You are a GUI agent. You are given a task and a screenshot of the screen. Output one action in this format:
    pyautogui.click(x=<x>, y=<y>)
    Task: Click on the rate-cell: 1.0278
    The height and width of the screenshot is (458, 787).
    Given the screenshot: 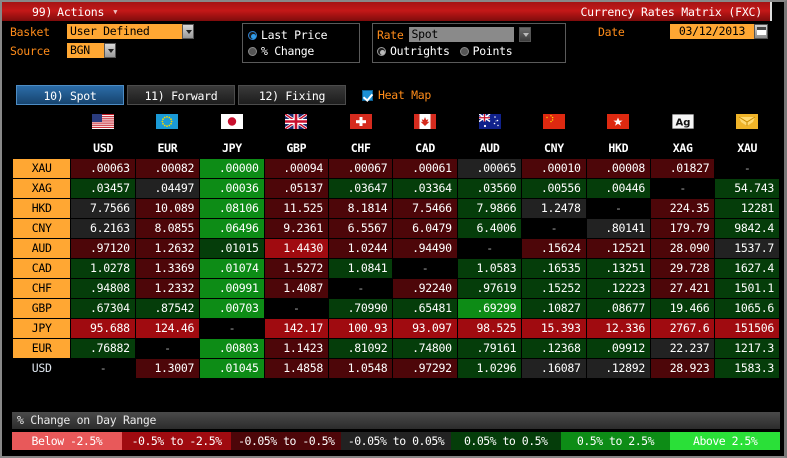 What is the action you would take?
    pyautogui.click(x=103, y=268)
    